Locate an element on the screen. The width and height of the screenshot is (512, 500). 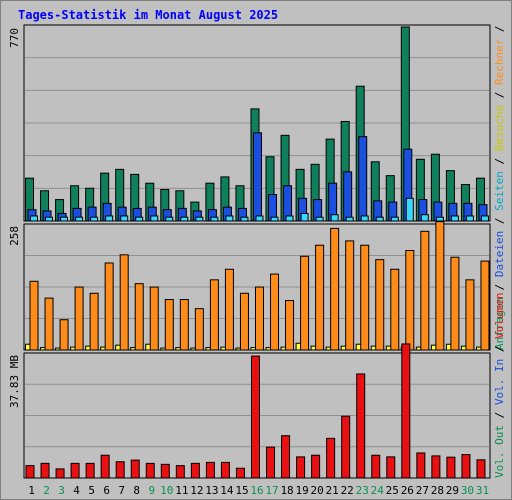
x-tick-label: 2 is located at coordinates (46, 490).